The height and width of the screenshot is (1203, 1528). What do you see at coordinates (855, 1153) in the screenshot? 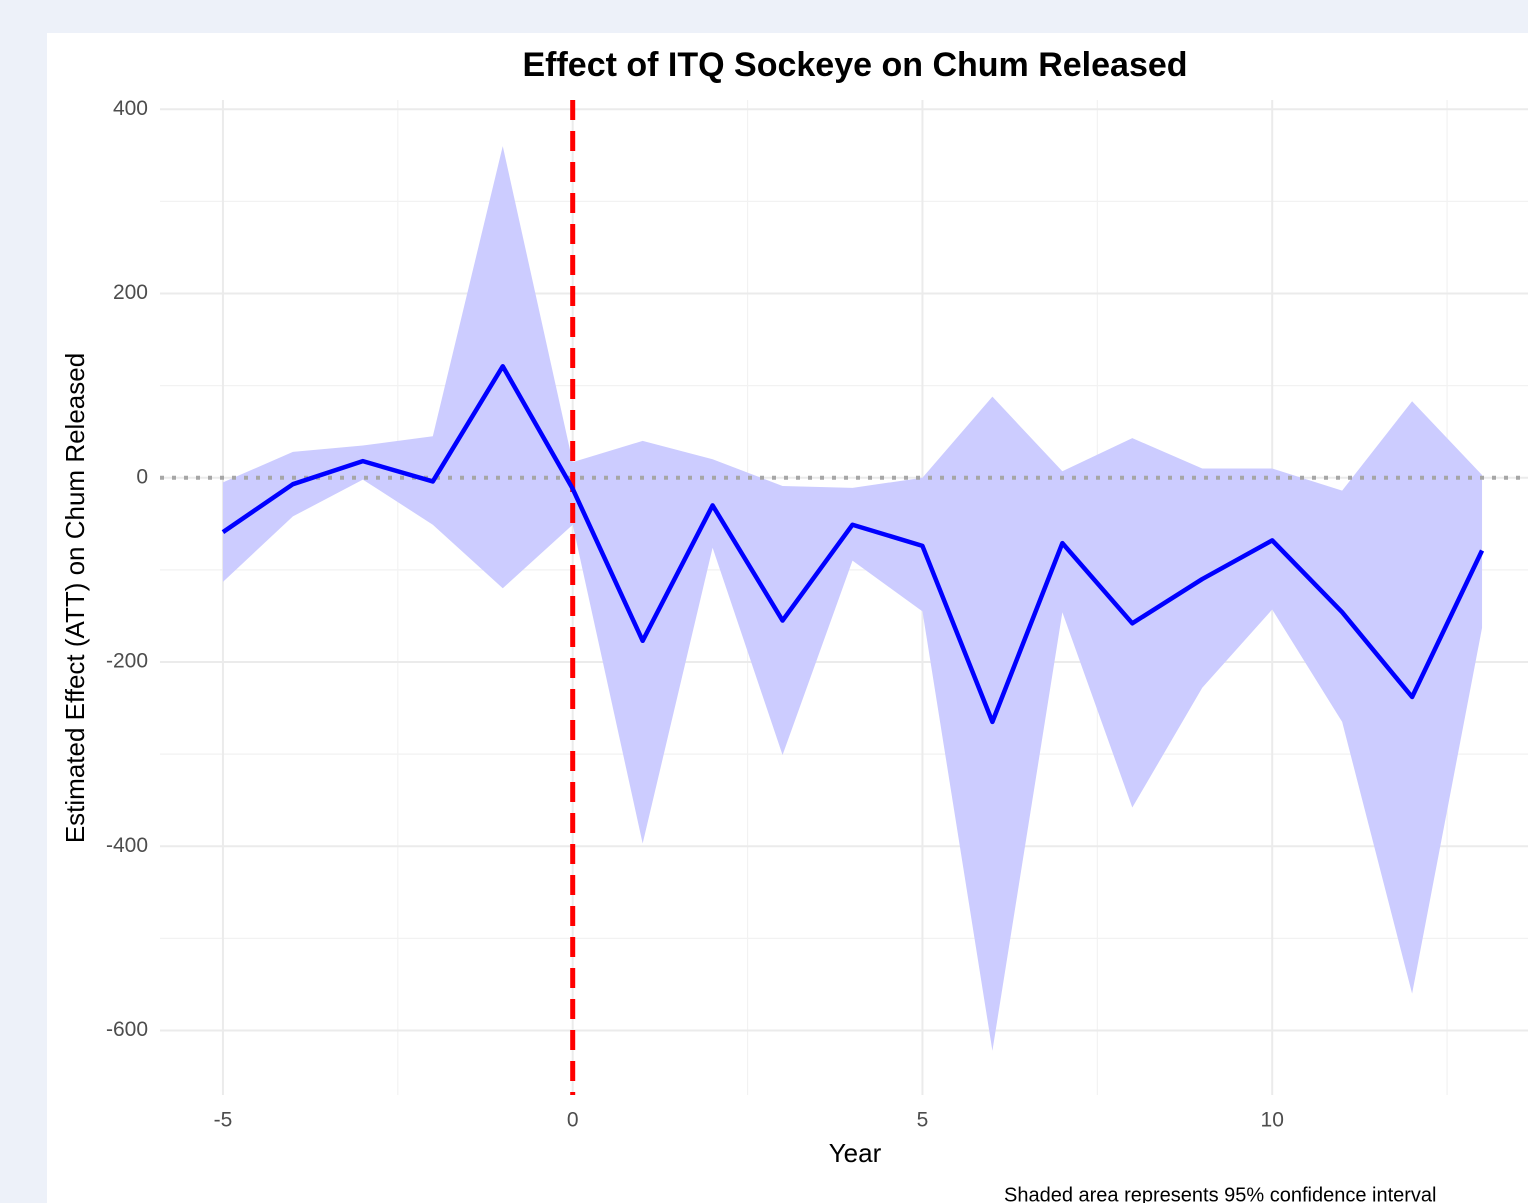
I see `x-axis-label: Year` at bounding box center [855, 1153].